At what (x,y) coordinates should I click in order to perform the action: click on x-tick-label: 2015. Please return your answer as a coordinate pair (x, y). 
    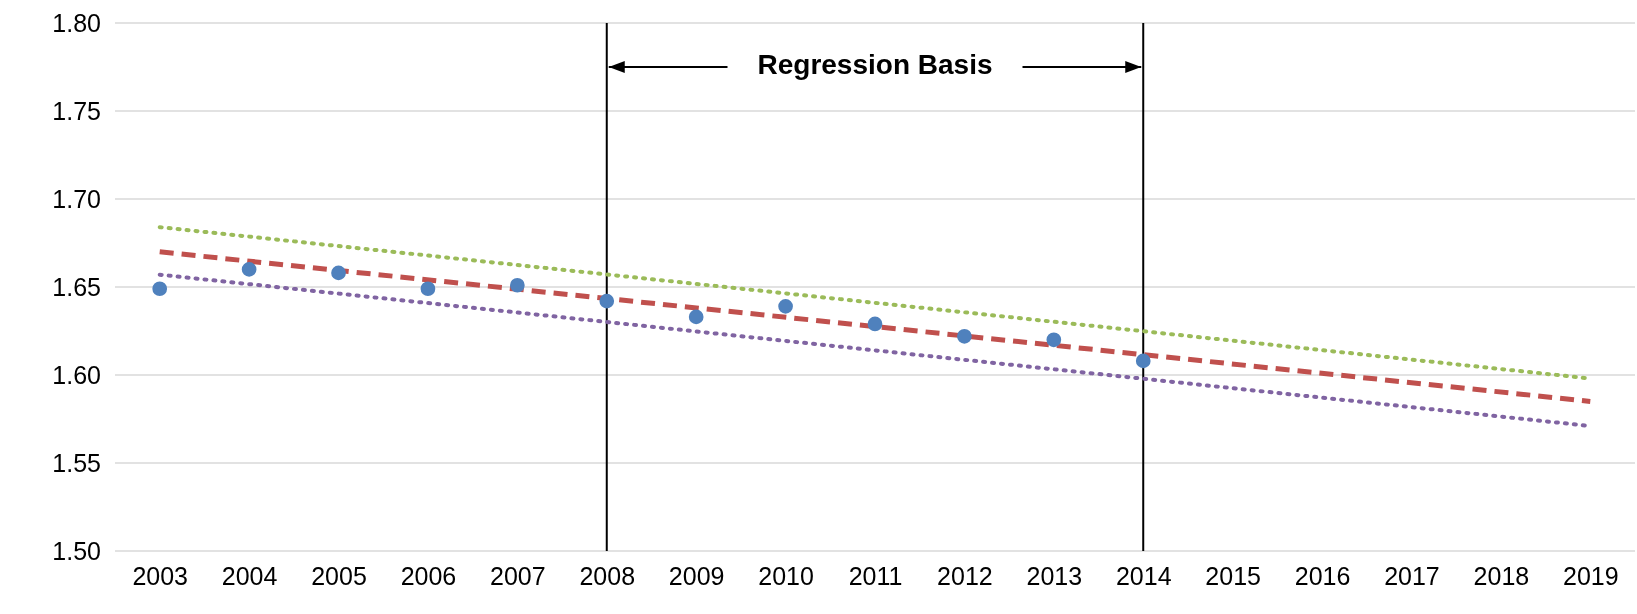
    Looking at the image, I should click on (1233, 575).